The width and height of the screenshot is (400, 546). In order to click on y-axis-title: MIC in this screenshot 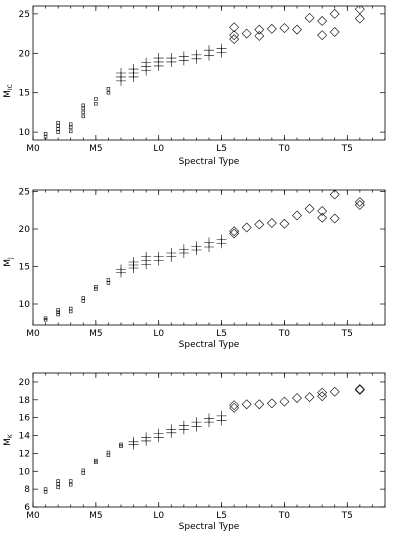, I will do `click(8, 91)`.